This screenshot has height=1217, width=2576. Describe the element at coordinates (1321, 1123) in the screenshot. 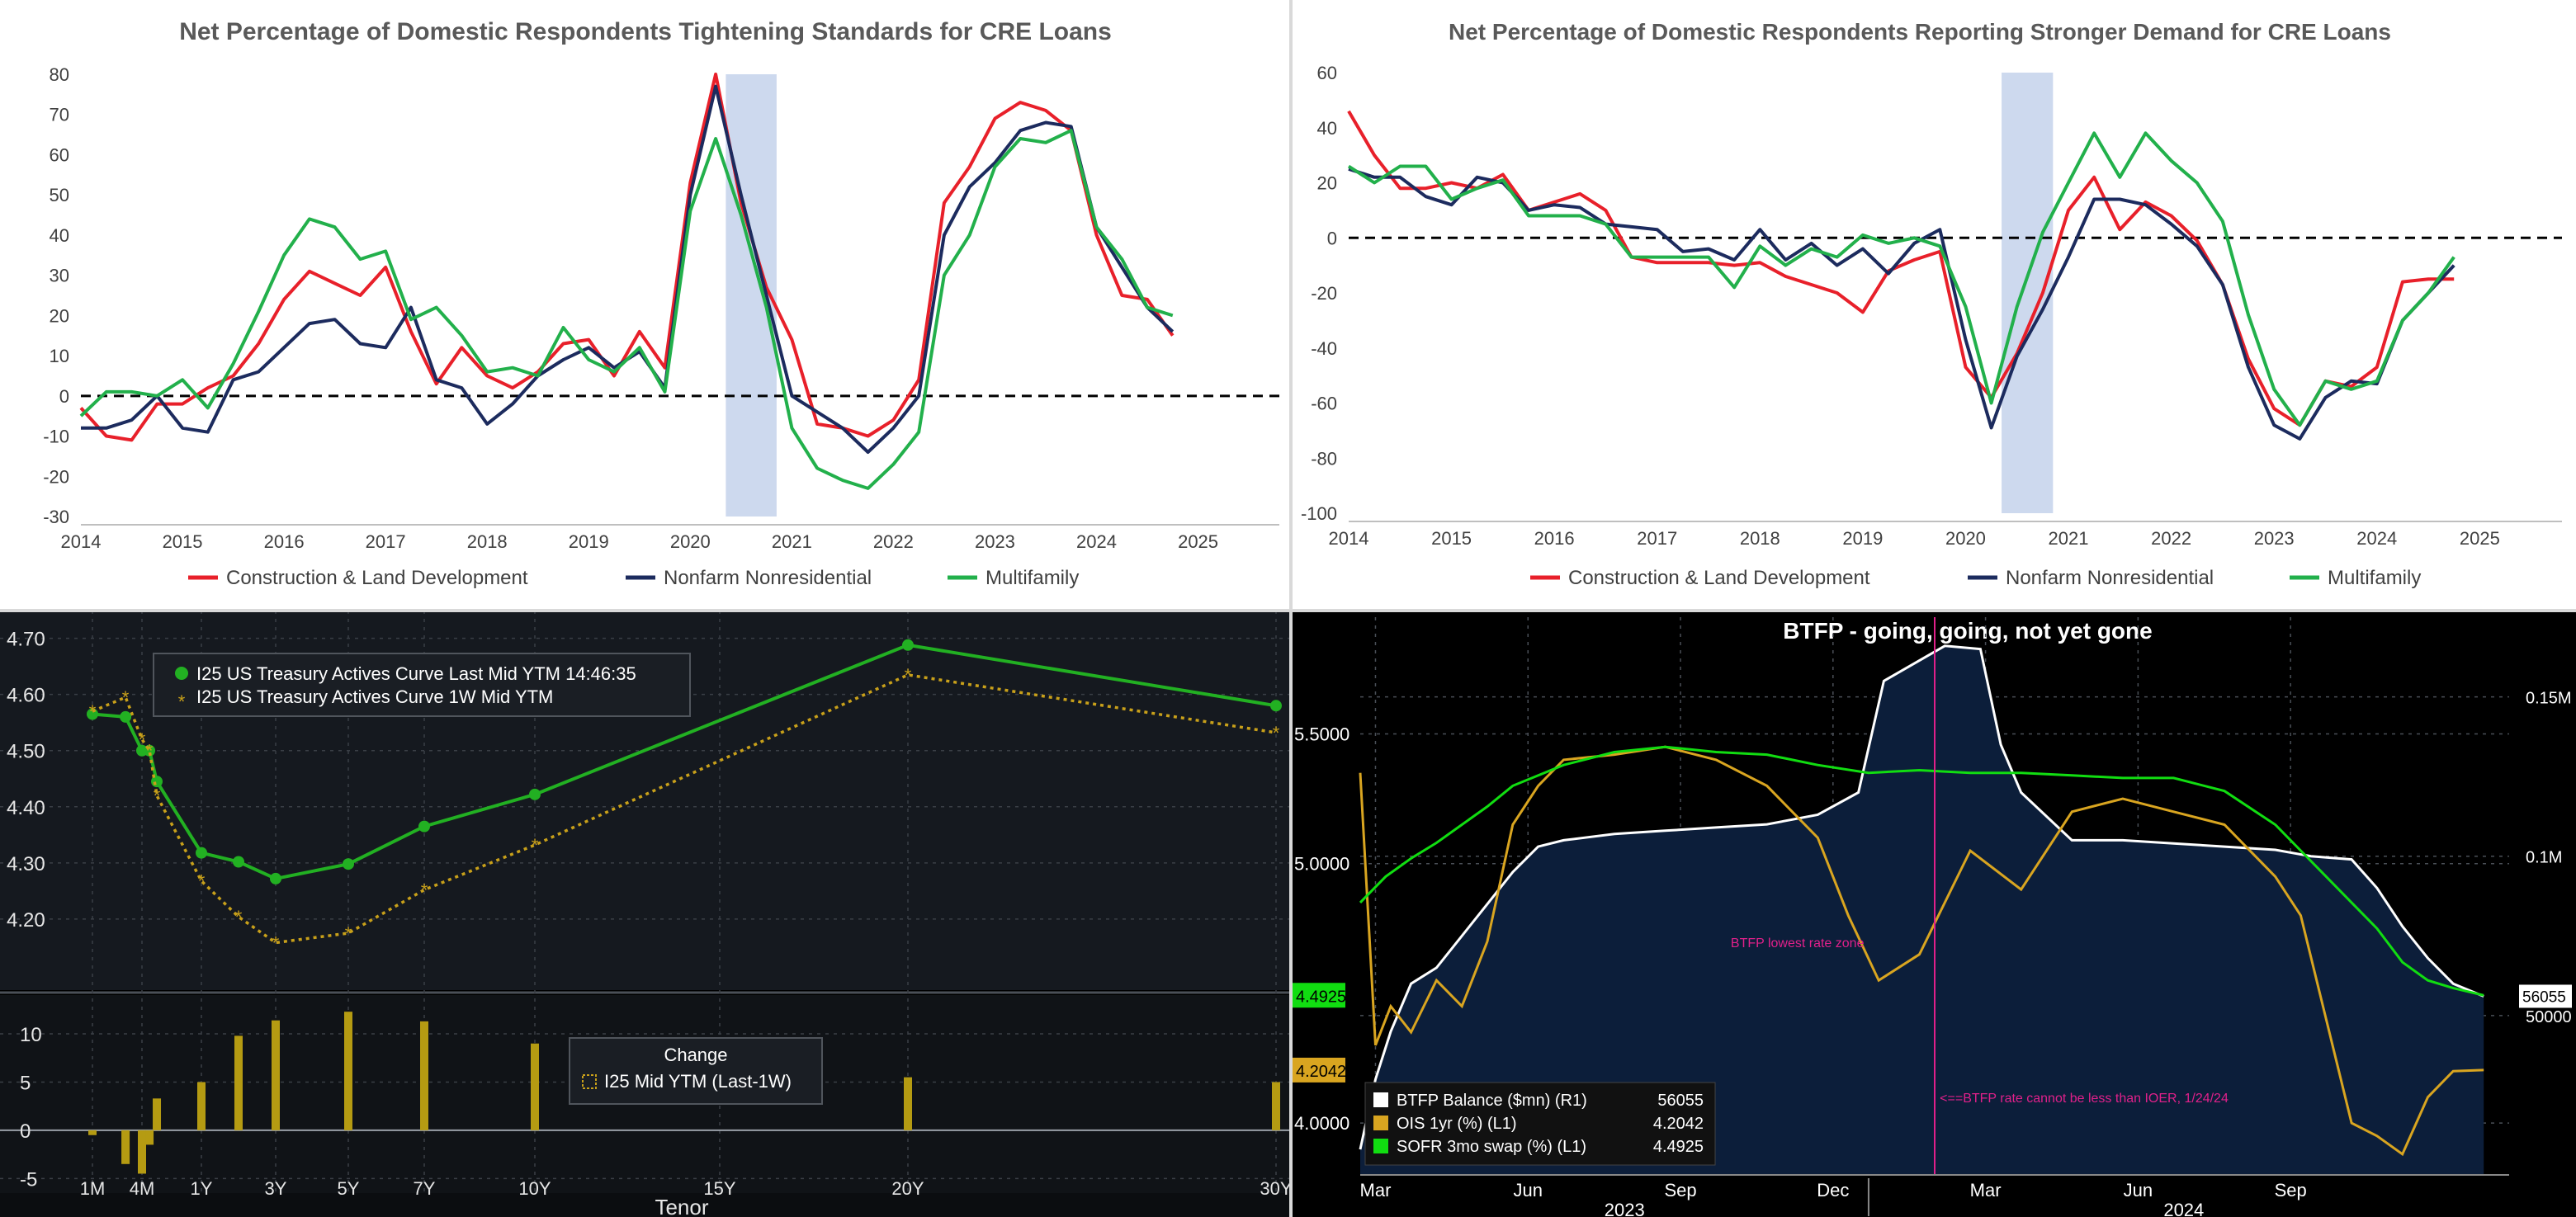

I see `y-tick-label: 4.0000` at that location.